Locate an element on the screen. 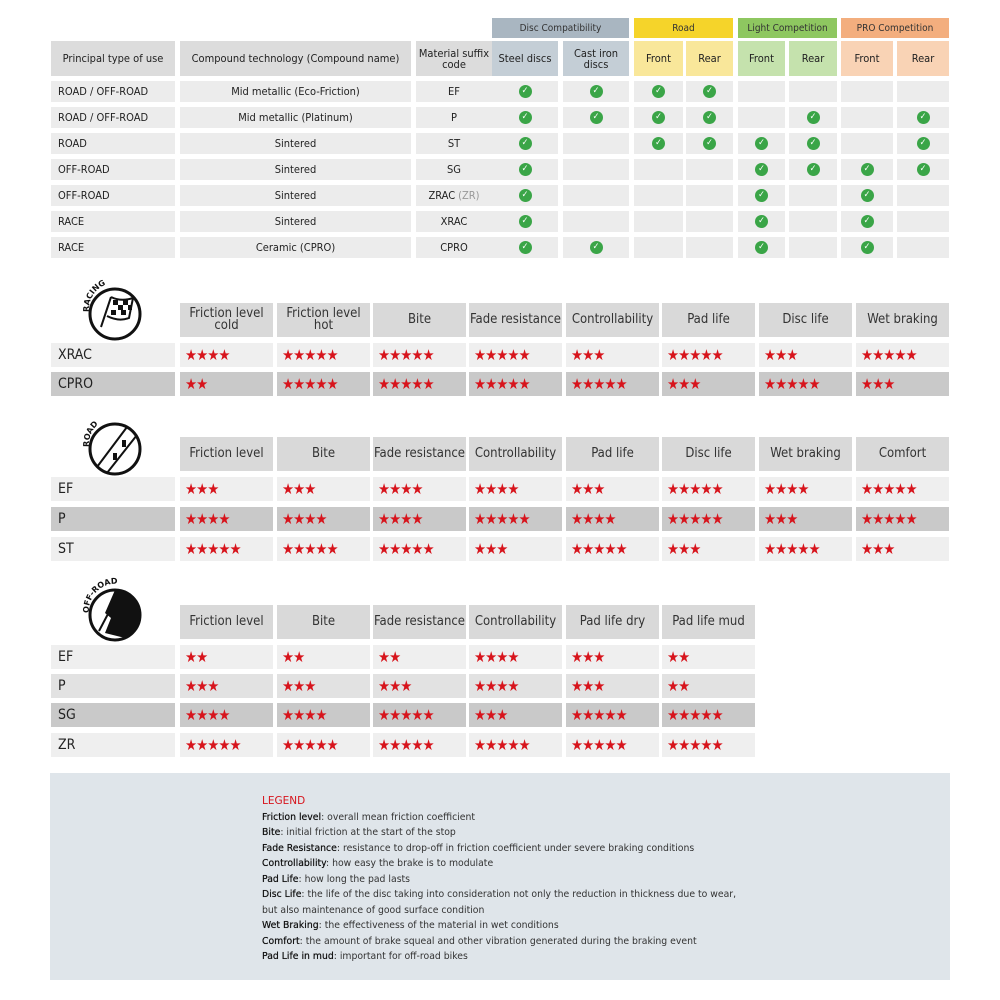 The height and width of the screenshot is (1000, 1000). rating-header: Pad life is located at coordinates (708, 320).